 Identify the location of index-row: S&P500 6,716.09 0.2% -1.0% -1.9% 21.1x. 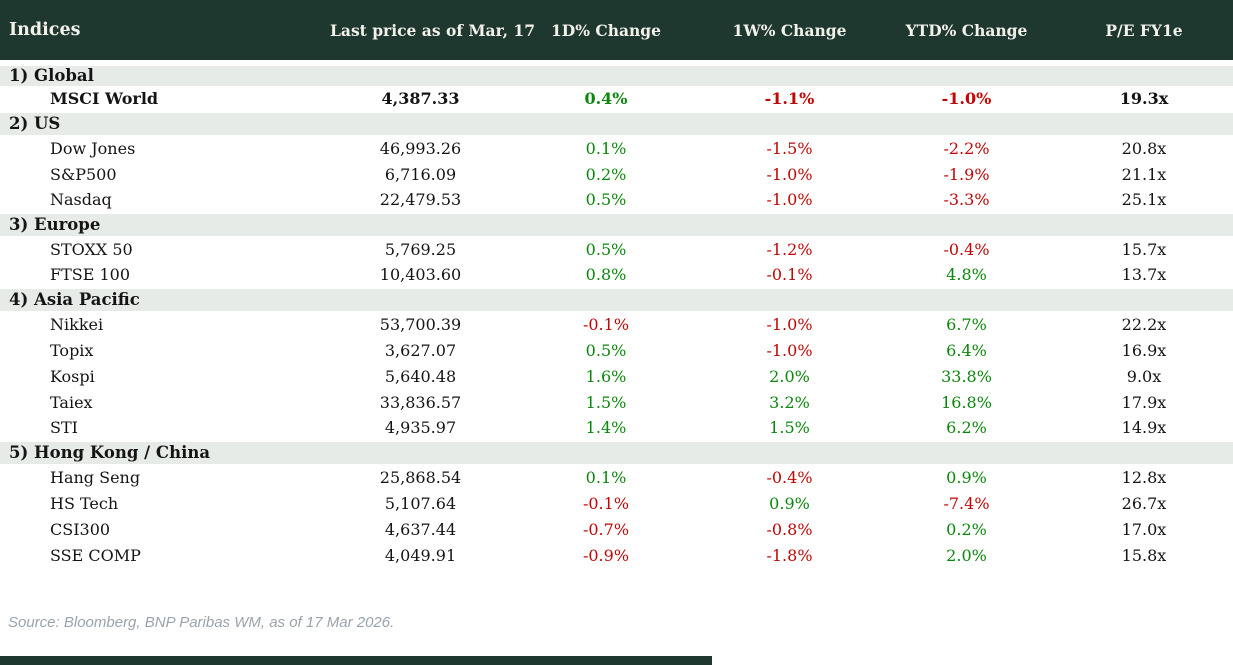
(616, 174).